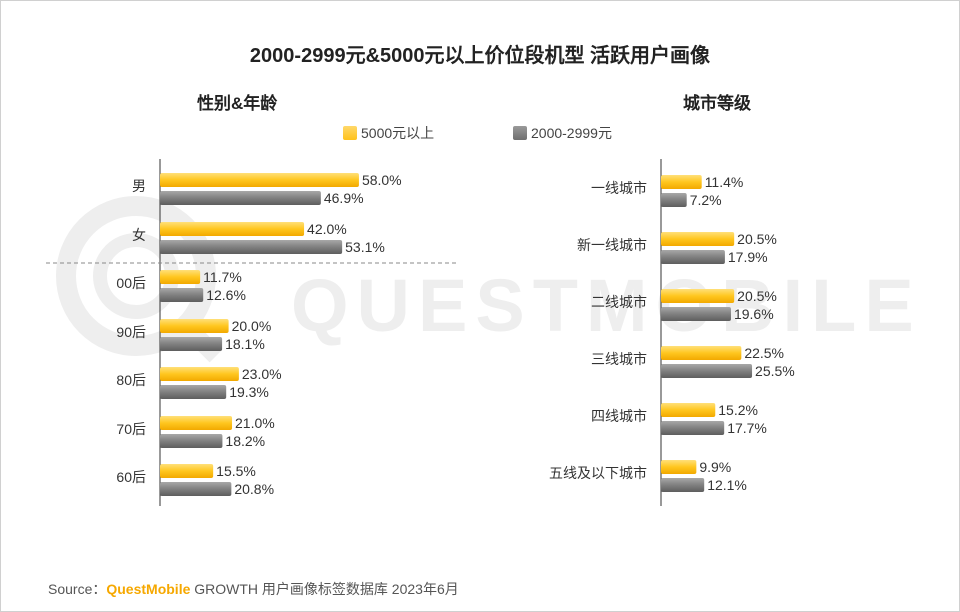  Describe the element at coordinates (131, 380) in the screenshot. I see `category-label: 80后` at that location.